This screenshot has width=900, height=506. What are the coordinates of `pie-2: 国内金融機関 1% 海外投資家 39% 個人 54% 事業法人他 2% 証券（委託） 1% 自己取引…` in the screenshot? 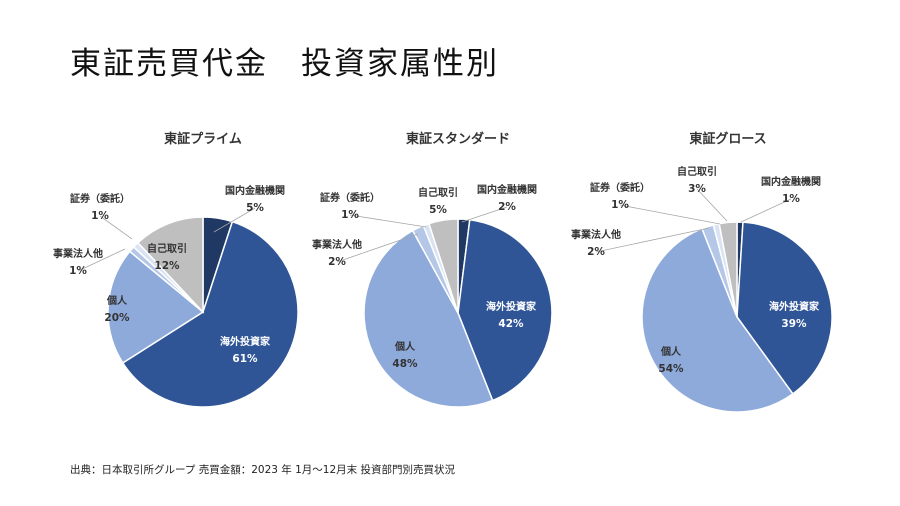 It's located at (702, 289).